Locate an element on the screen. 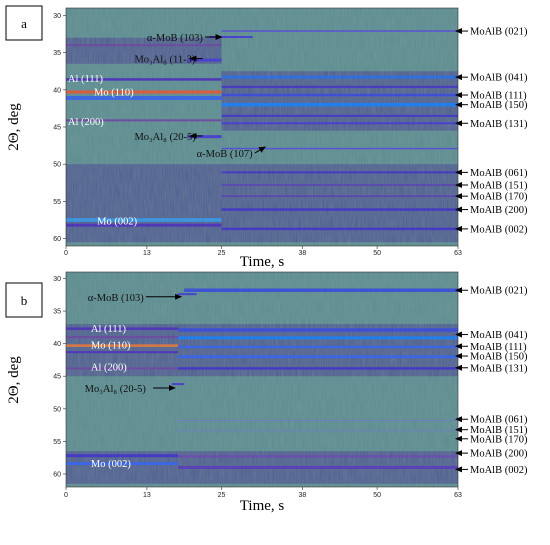 The width and height of the screenshot is (550, 545). y-tick-label: 55 is located at coordinates (57, 442).